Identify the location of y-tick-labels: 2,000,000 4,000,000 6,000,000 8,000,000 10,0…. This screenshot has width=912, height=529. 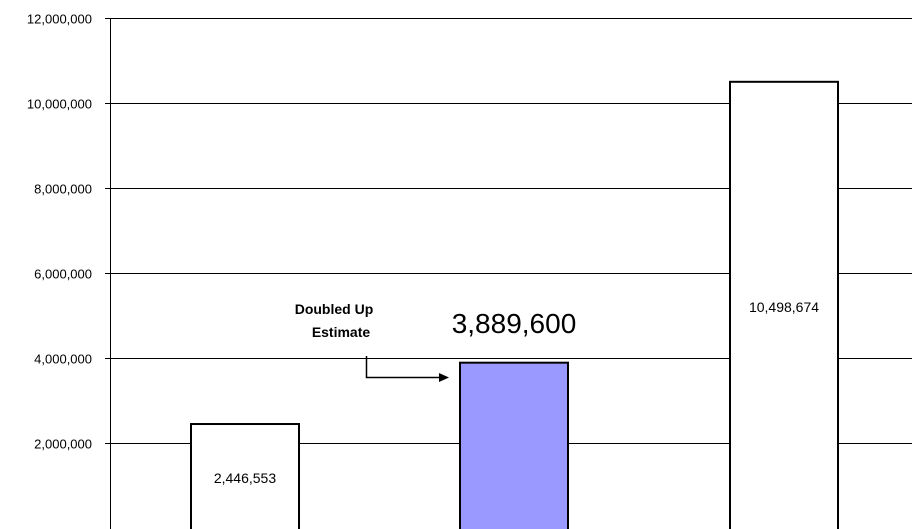
(59, 232).